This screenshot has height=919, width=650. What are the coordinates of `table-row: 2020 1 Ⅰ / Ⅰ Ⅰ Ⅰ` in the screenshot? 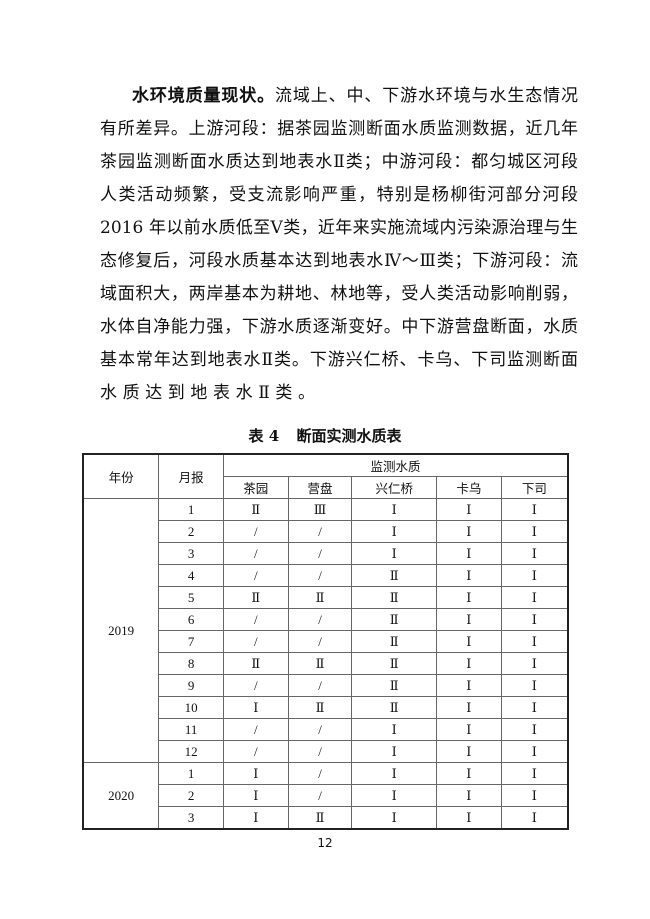 It's located at (325, 796).